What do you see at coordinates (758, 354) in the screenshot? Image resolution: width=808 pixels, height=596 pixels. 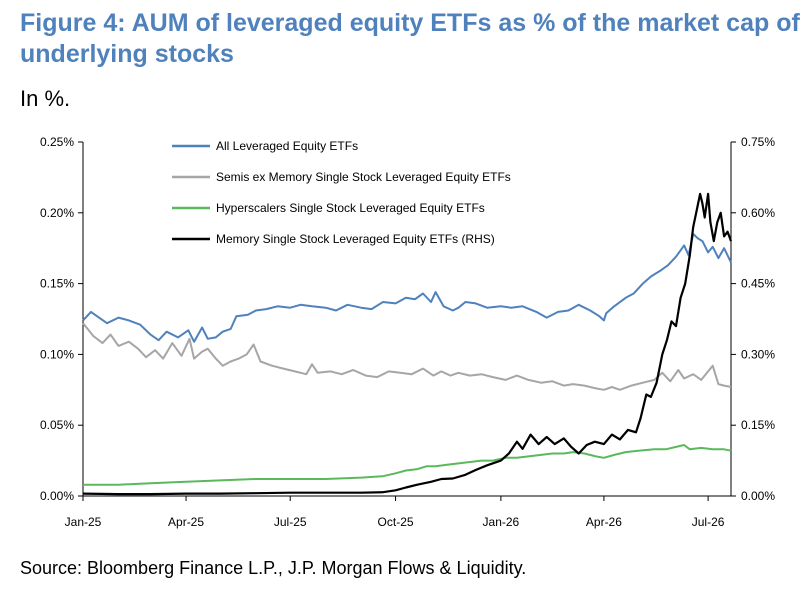 I see `y-right-tick-label: 0.30%` at bounding box center [758, 354].